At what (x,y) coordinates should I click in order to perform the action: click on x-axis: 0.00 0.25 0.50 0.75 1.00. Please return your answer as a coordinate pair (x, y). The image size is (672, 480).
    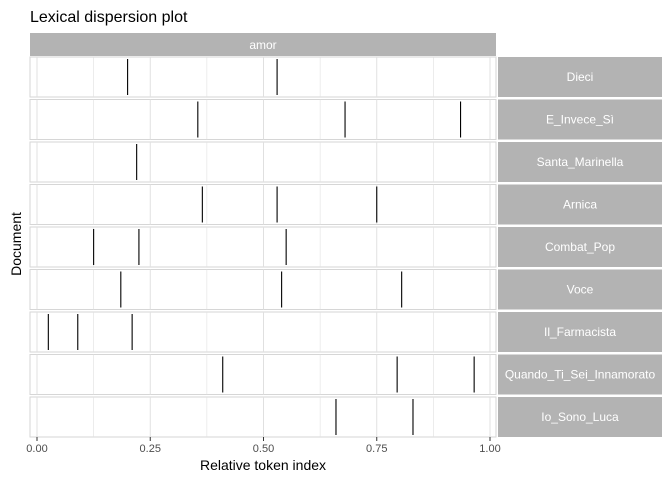
    Looking at the image, I should click on (263, 446).